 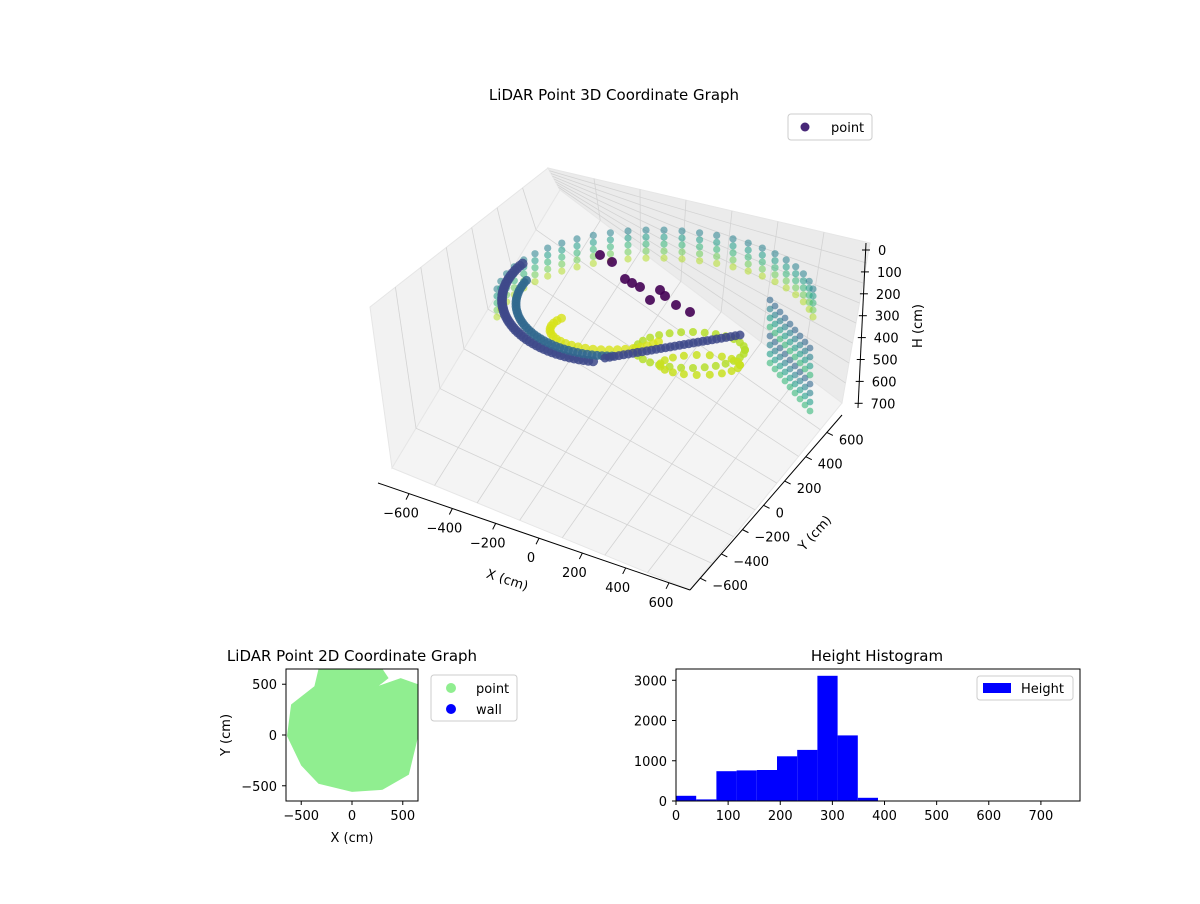 I want to click on legend-2d-point-label: point, so click(x=492, y=689).